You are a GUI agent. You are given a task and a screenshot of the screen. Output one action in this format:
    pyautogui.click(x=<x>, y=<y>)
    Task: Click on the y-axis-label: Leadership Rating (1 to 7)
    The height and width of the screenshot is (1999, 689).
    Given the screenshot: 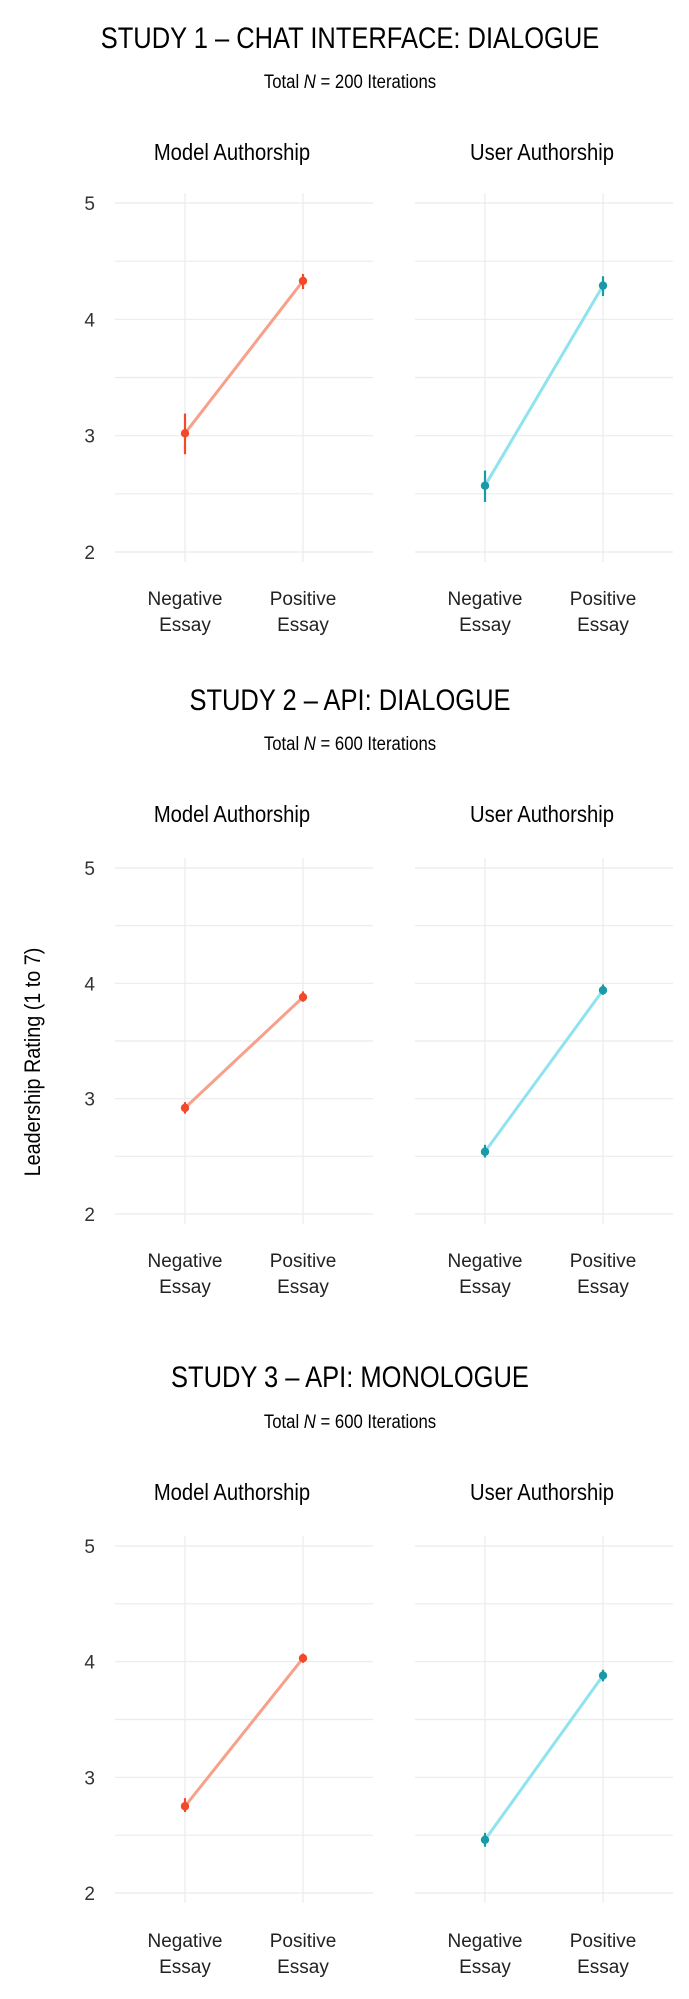 What is the action you would take?
    pyautogui.click(x=33, y=1062)
    